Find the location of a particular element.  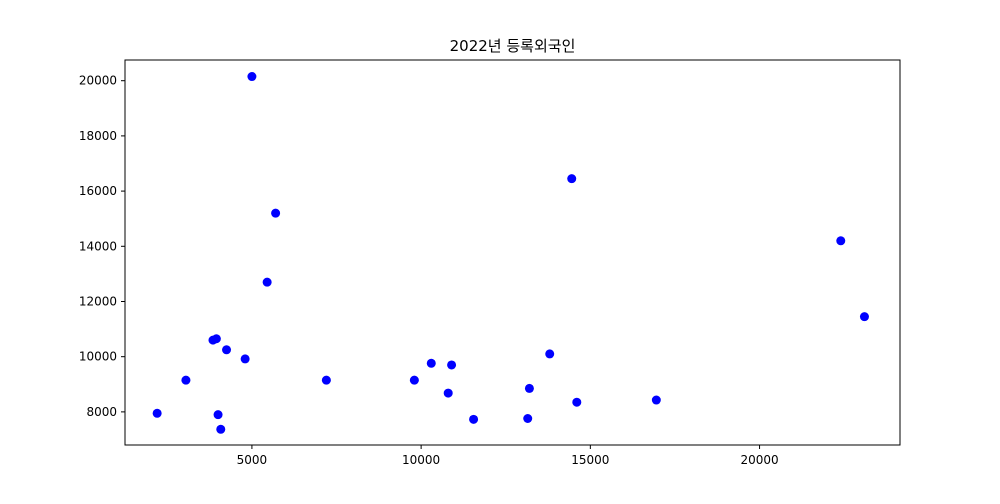

x-tick-label: 20000 is located at coordinates (759, 460).